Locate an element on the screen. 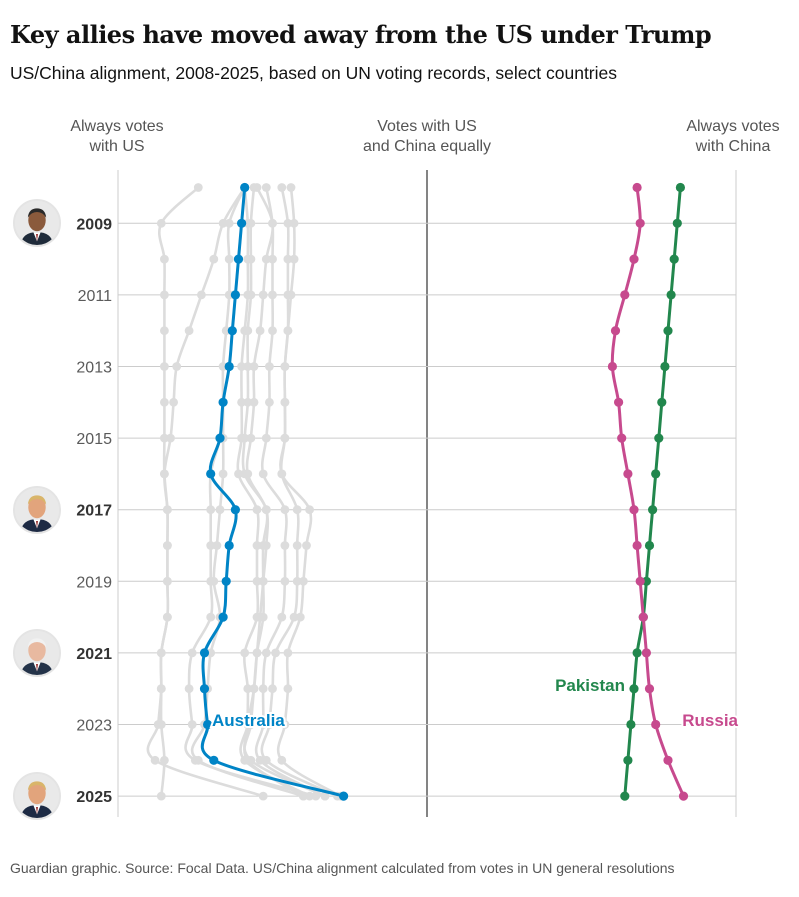  country-7-point-2018 is located at coordinates (285, 545).